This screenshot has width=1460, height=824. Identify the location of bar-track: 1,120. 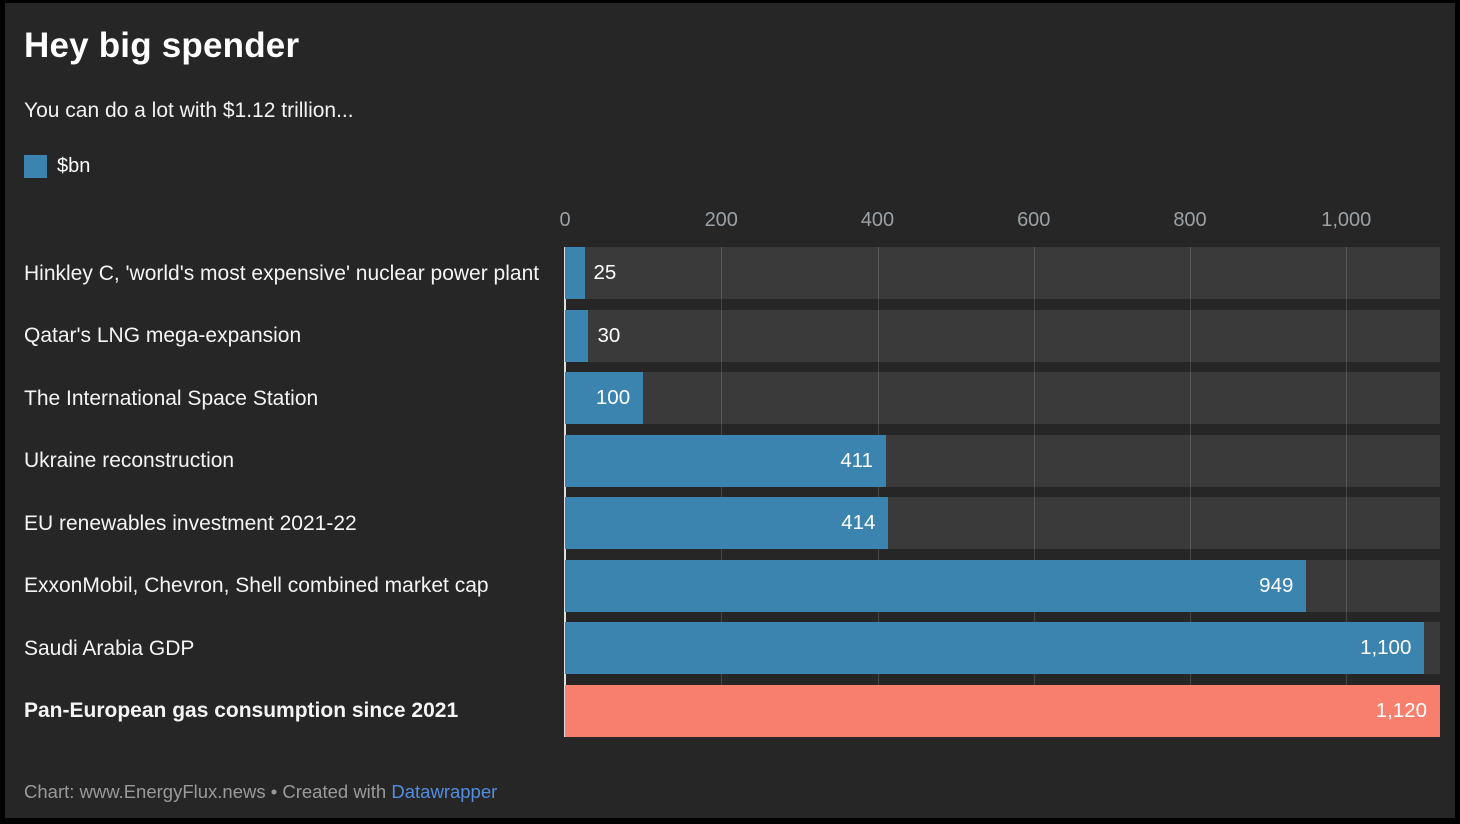
(1002, 710).